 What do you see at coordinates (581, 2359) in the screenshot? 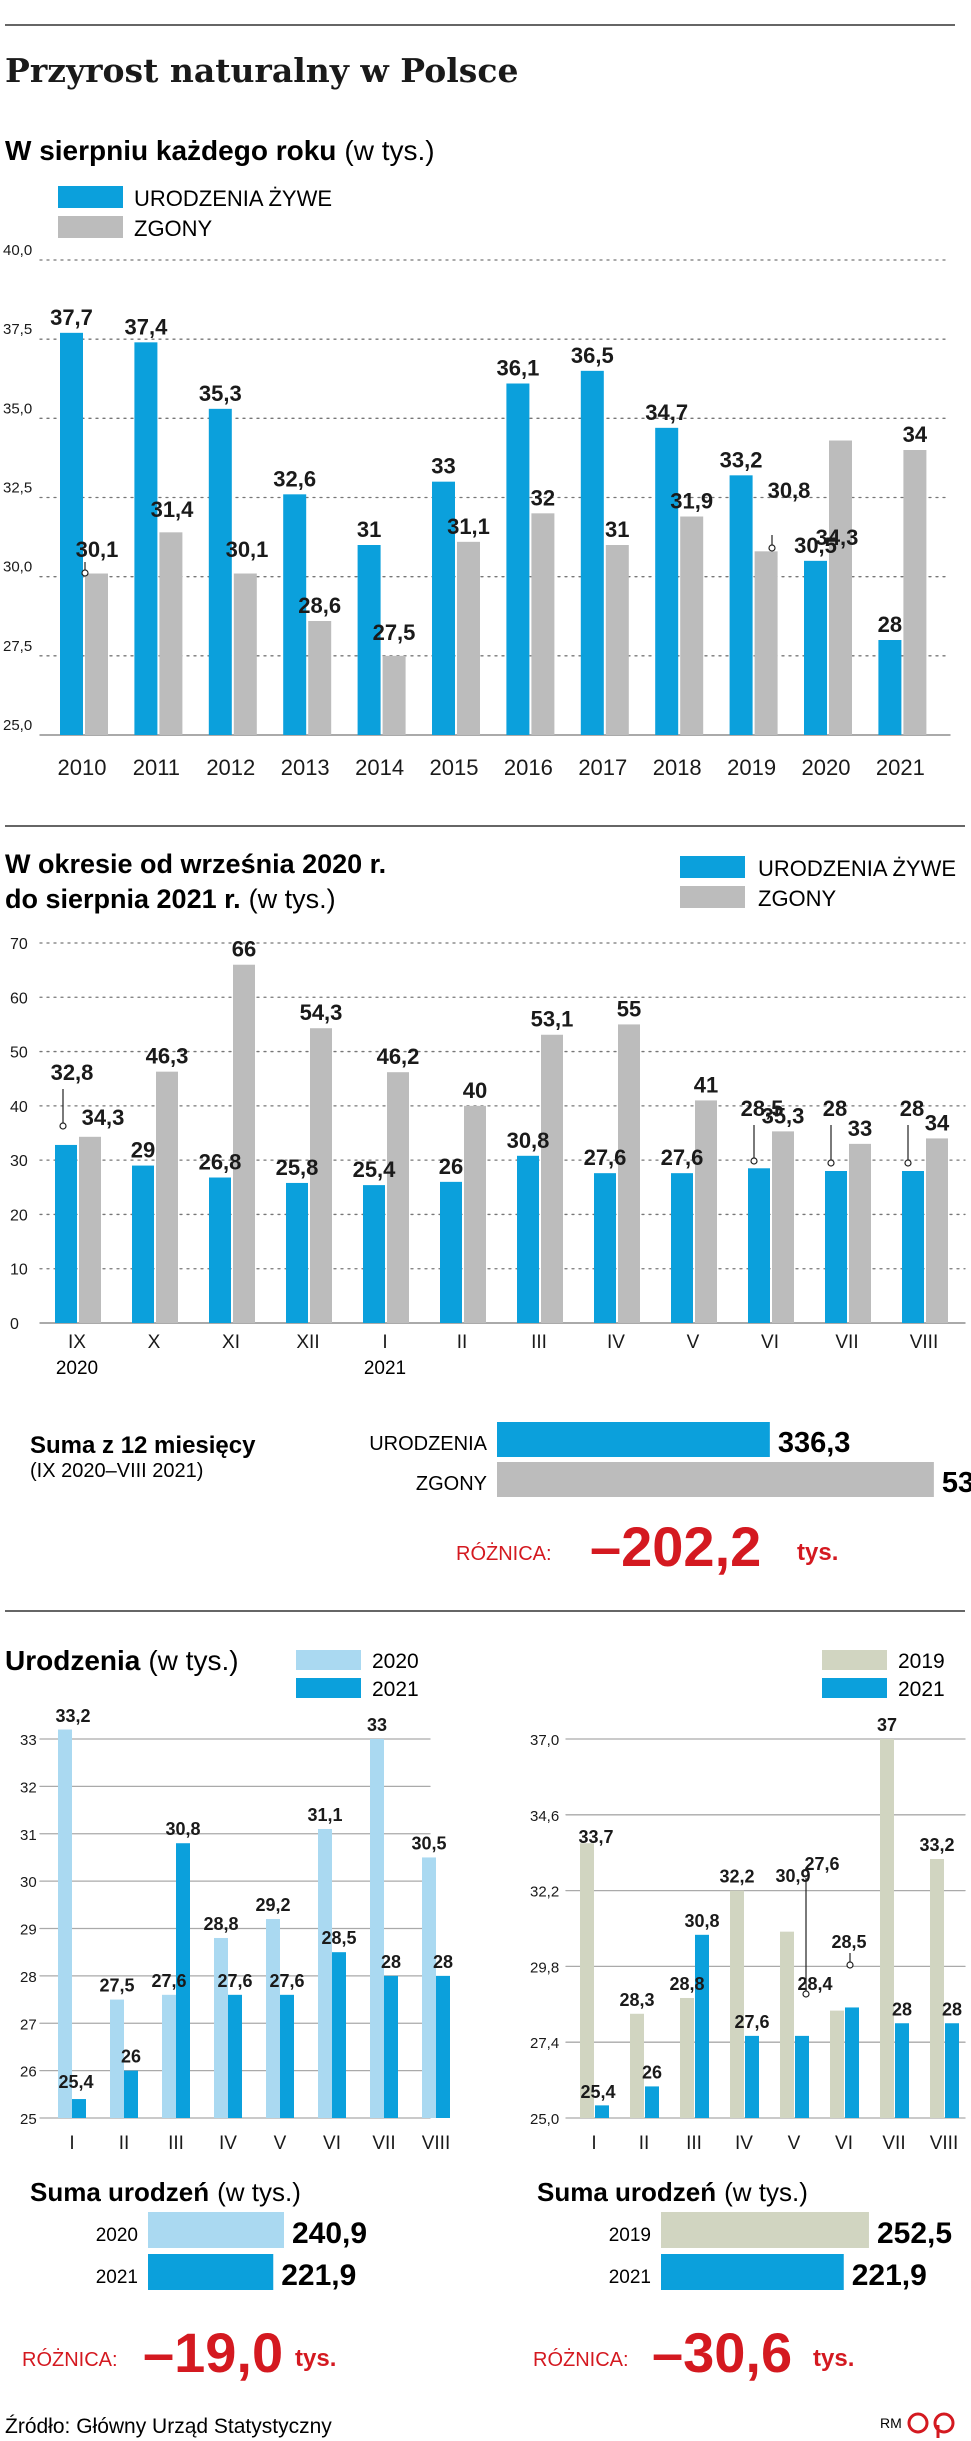
I see `diff-label: RÓŻNICA:` at bounding box center [581, 2359].